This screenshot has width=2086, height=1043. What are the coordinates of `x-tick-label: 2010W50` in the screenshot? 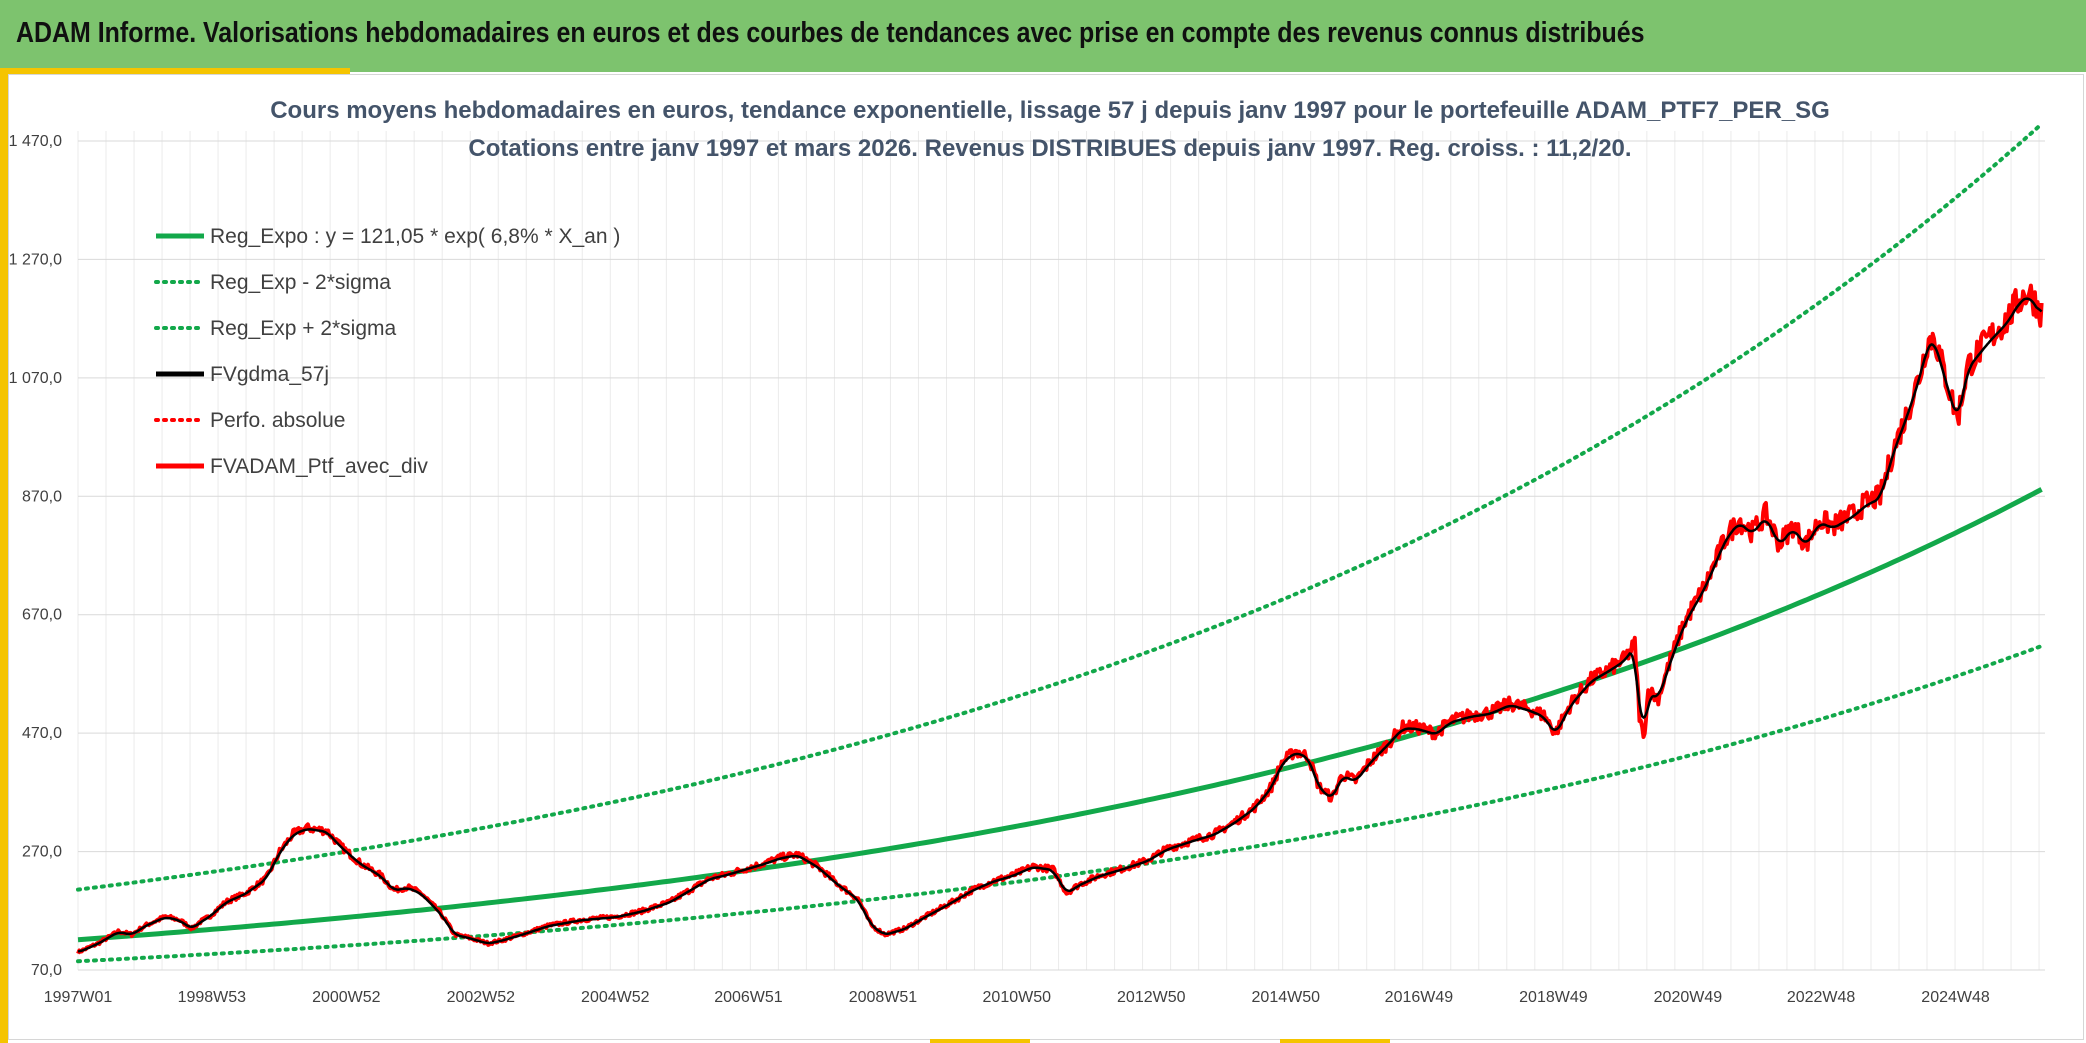 It's located at (1017, 997).